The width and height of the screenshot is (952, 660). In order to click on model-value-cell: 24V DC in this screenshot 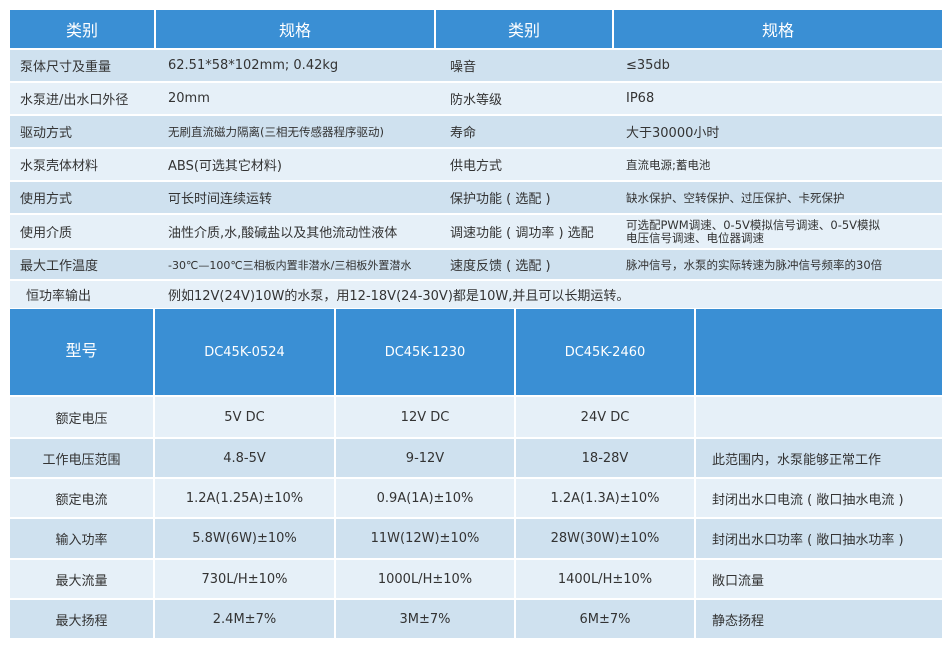, I will do `click(605, 417)`.